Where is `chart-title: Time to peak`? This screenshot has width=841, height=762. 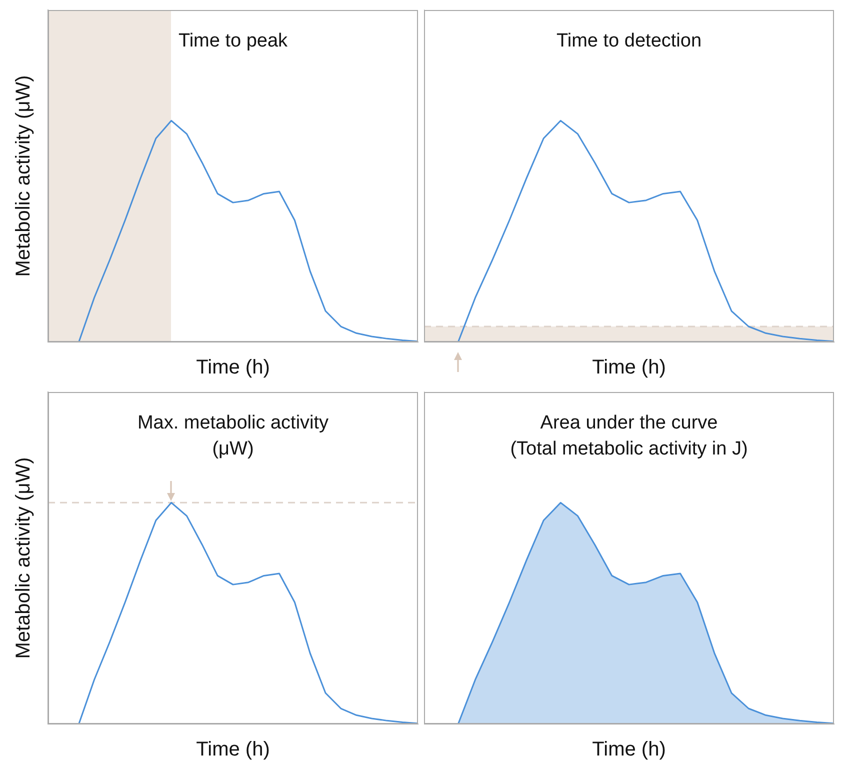 chart-title: Time to peak is located at coordinates (233, 41).